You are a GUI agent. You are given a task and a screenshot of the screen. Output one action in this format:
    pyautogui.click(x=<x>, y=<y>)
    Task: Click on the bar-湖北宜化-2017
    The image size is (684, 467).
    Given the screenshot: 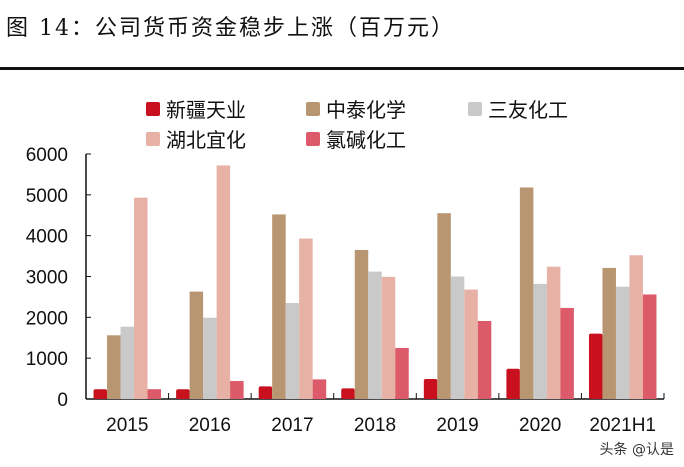 What is the action you would take?
    pyautogui.click(x=306, y=318)
    